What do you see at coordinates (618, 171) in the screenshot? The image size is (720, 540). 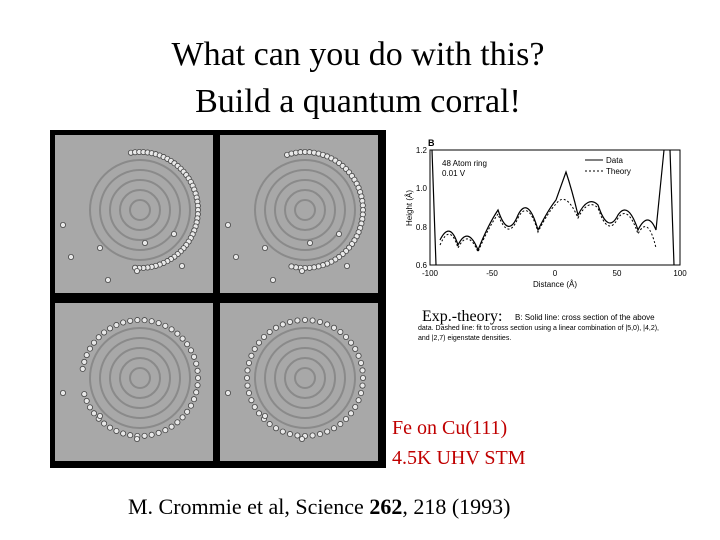 I see `legend-entry: Theory` at bounding box center [618, 171].